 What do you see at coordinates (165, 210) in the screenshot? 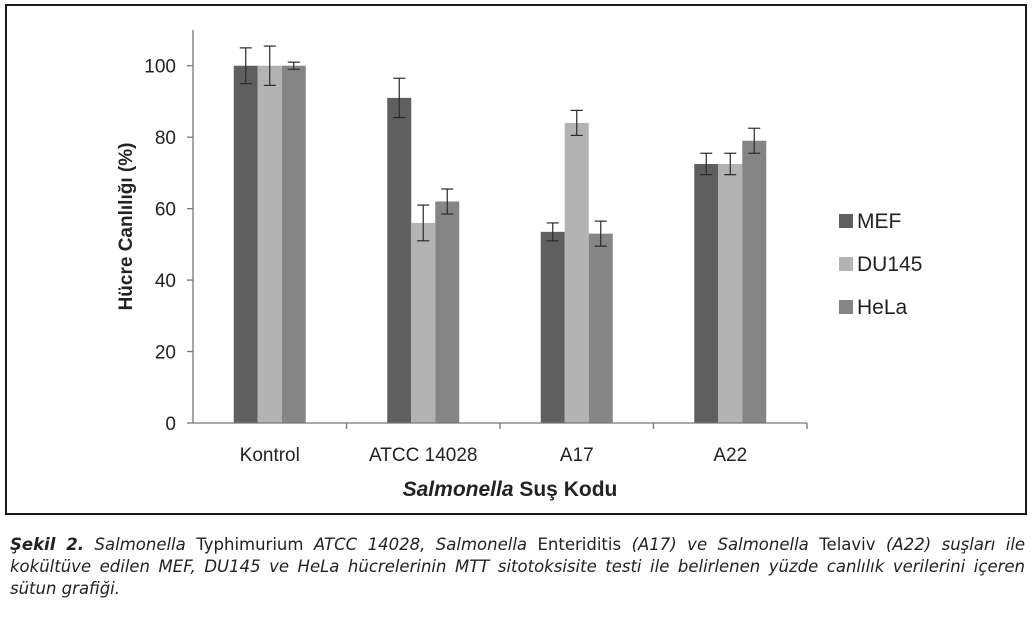
I see `y-tick-label: 60` at bounding box center [165, 210].